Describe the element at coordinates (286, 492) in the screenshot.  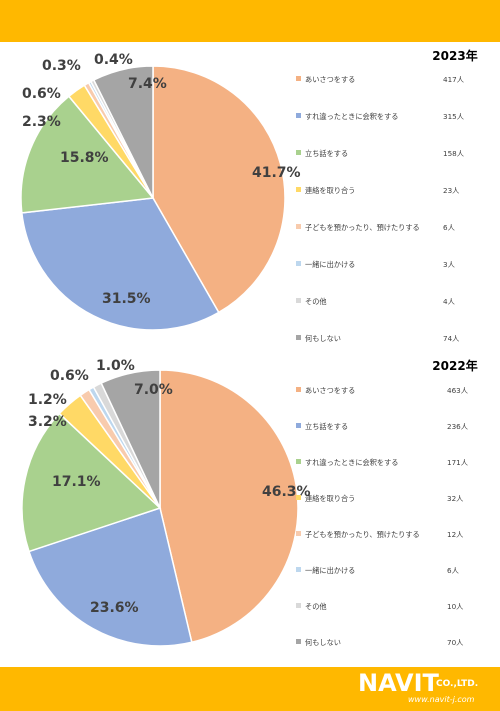
I see `pie-data-label: 46.3%` at that location.